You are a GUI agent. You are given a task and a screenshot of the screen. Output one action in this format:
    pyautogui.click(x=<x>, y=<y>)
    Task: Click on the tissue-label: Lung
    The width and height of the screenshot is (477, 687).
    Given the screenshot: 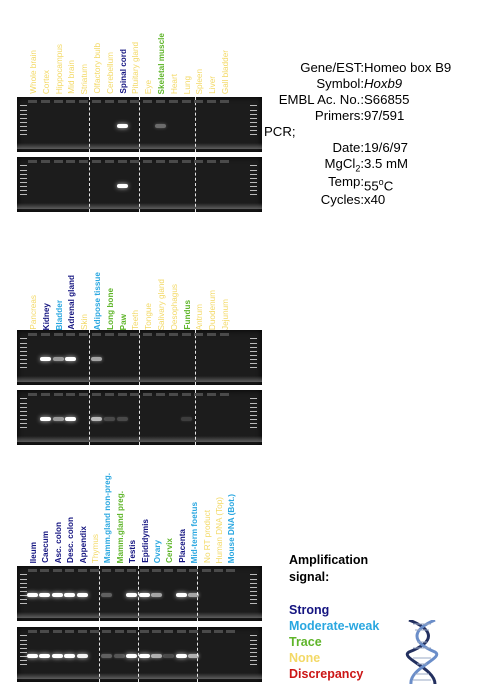 What is the action you would take?
    pyautogui.click(x=187, y=84)
    